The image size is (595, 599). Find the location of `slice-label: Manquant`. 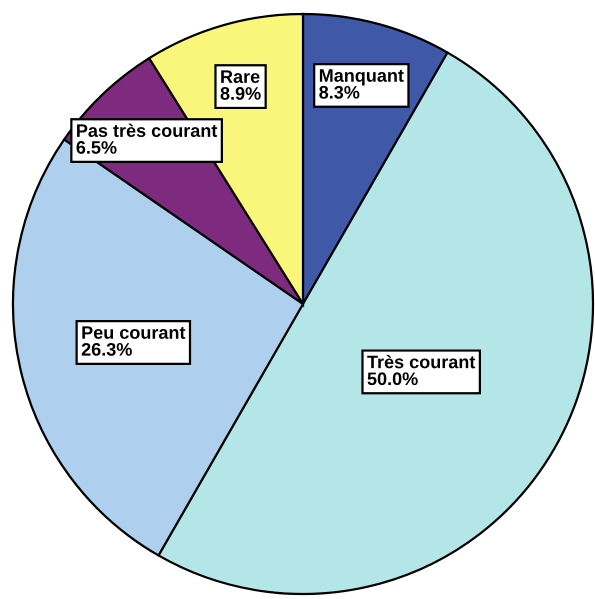

slice-label: Manquant is located at coordinates (362, 77).